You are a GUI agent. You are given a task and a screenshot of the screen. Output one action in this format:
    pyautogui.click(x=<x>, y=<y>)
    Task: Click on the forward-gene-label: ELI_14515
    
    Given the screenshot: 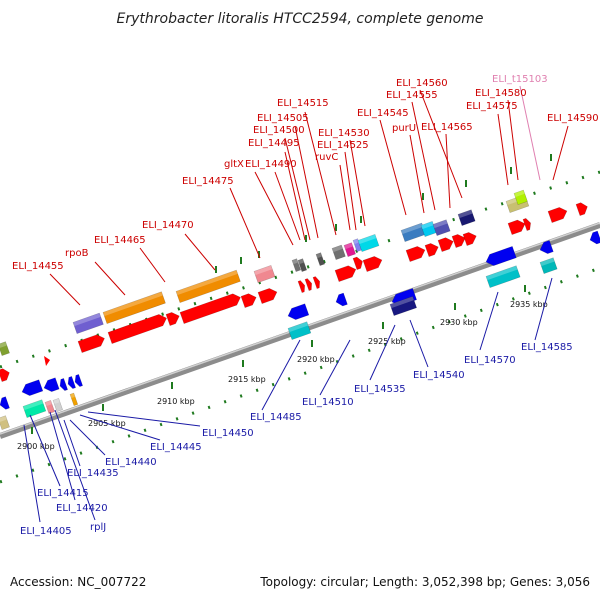 What is the action you would take?
    pyautogui.click(x=303, y=103)
    